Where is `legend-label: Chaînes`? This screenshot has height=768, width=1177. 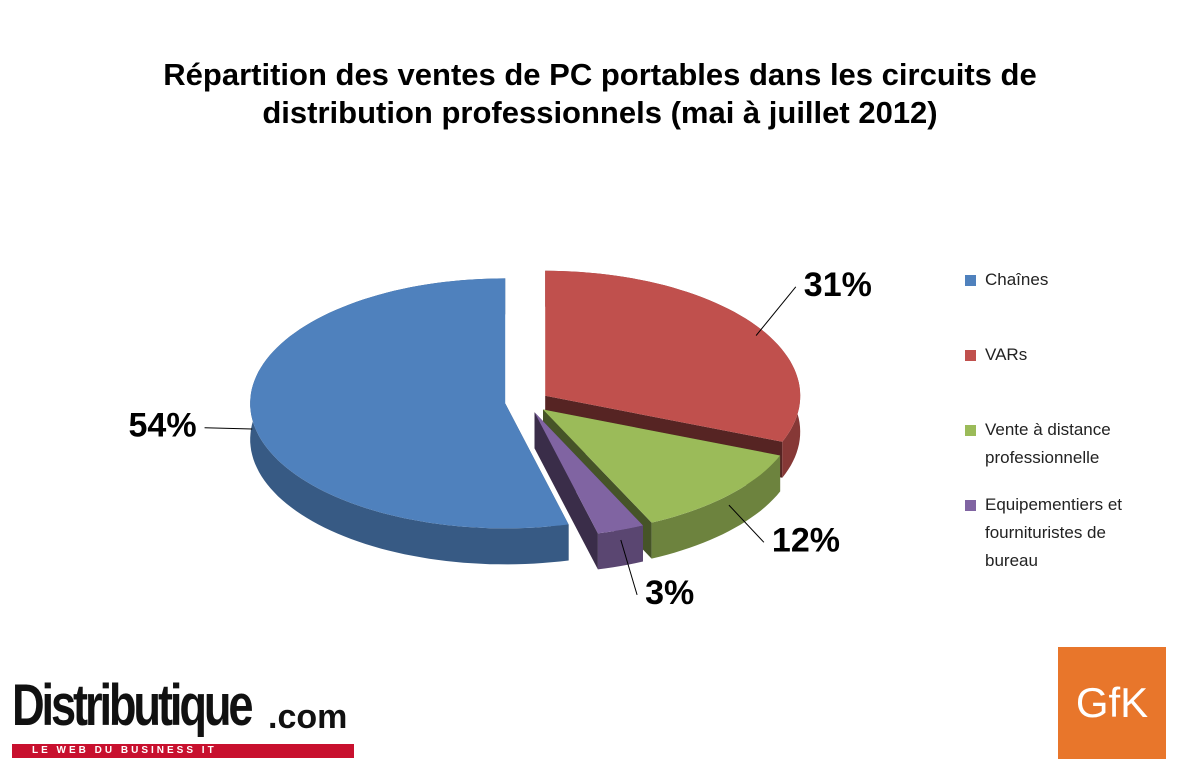
legend-label: Chaînes is located at coordinates (1017, 279).